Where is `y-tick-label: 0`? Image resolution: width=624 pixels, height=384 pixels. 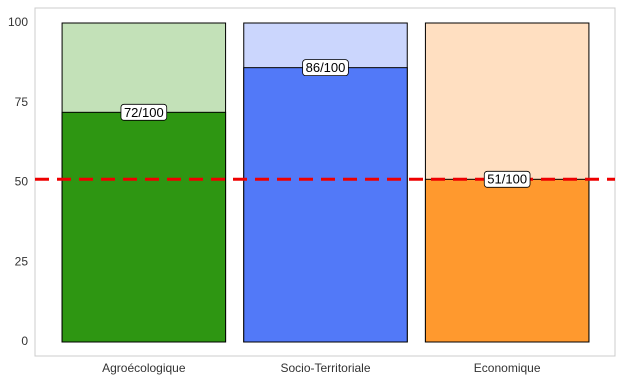
y-tick-label: 0 is located at coordinates (24, 341).